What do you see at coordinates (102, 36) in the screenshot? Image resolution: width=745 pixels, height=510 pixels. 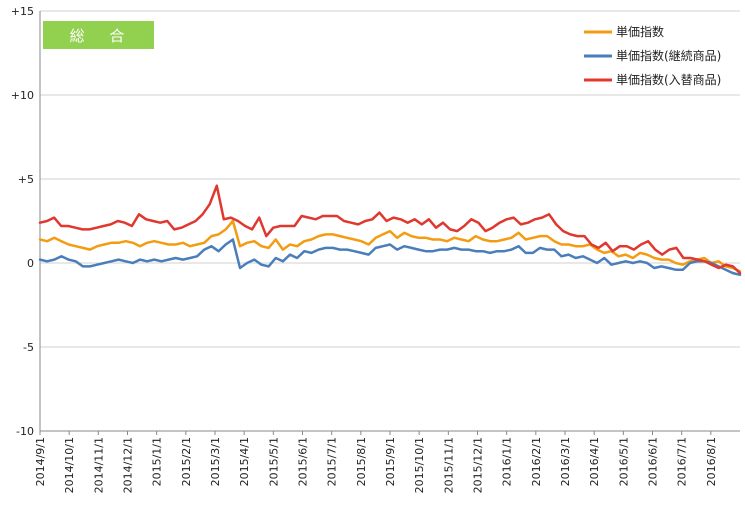 I see `badge-label: 総 合` at bounding box center [102, 36].